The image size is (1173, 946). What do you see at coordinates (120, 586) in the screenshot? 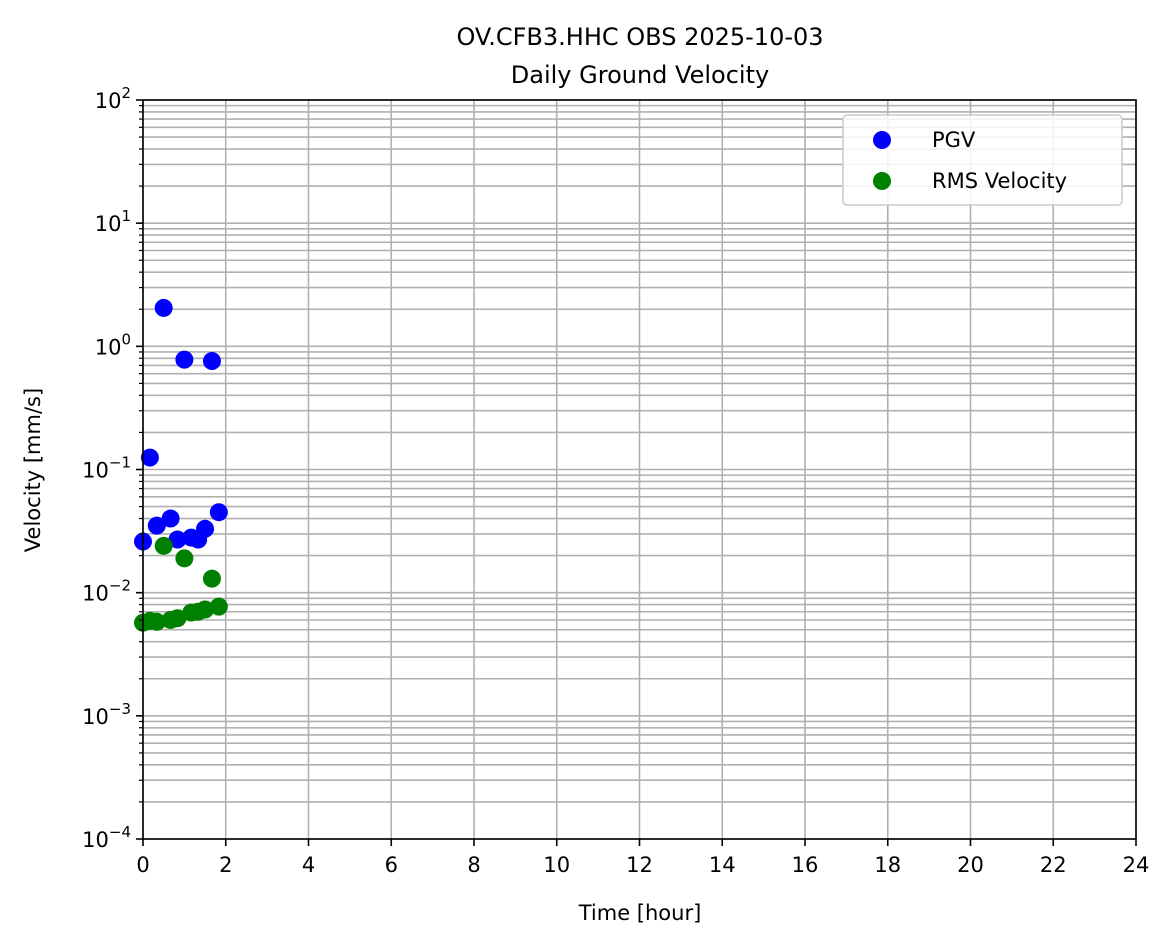
I see `y-tick-exponent: −2` at bounding box center [120, 586].